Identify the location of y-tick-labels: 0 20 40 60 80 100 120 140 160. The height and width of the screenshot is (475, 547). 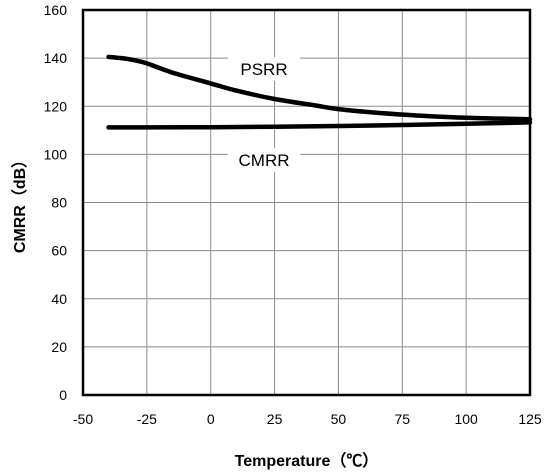
(56, 202).